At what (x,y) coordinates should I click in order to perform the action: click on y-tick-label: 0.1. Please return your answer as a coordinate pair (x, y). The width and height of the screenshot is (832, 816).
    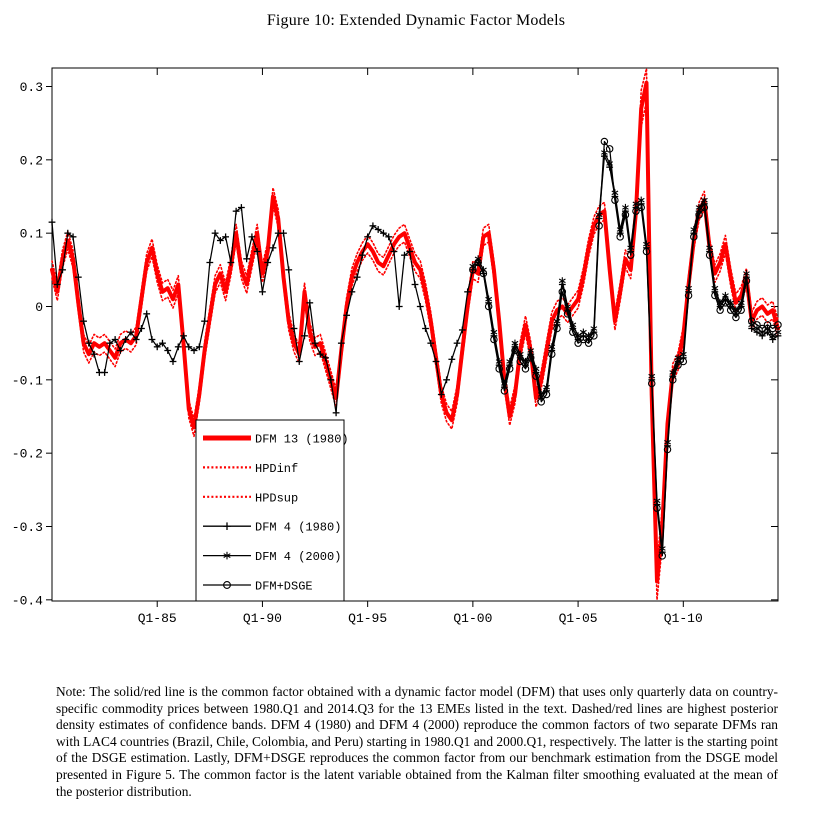
    Looking at the image, I should click on (32, 234).